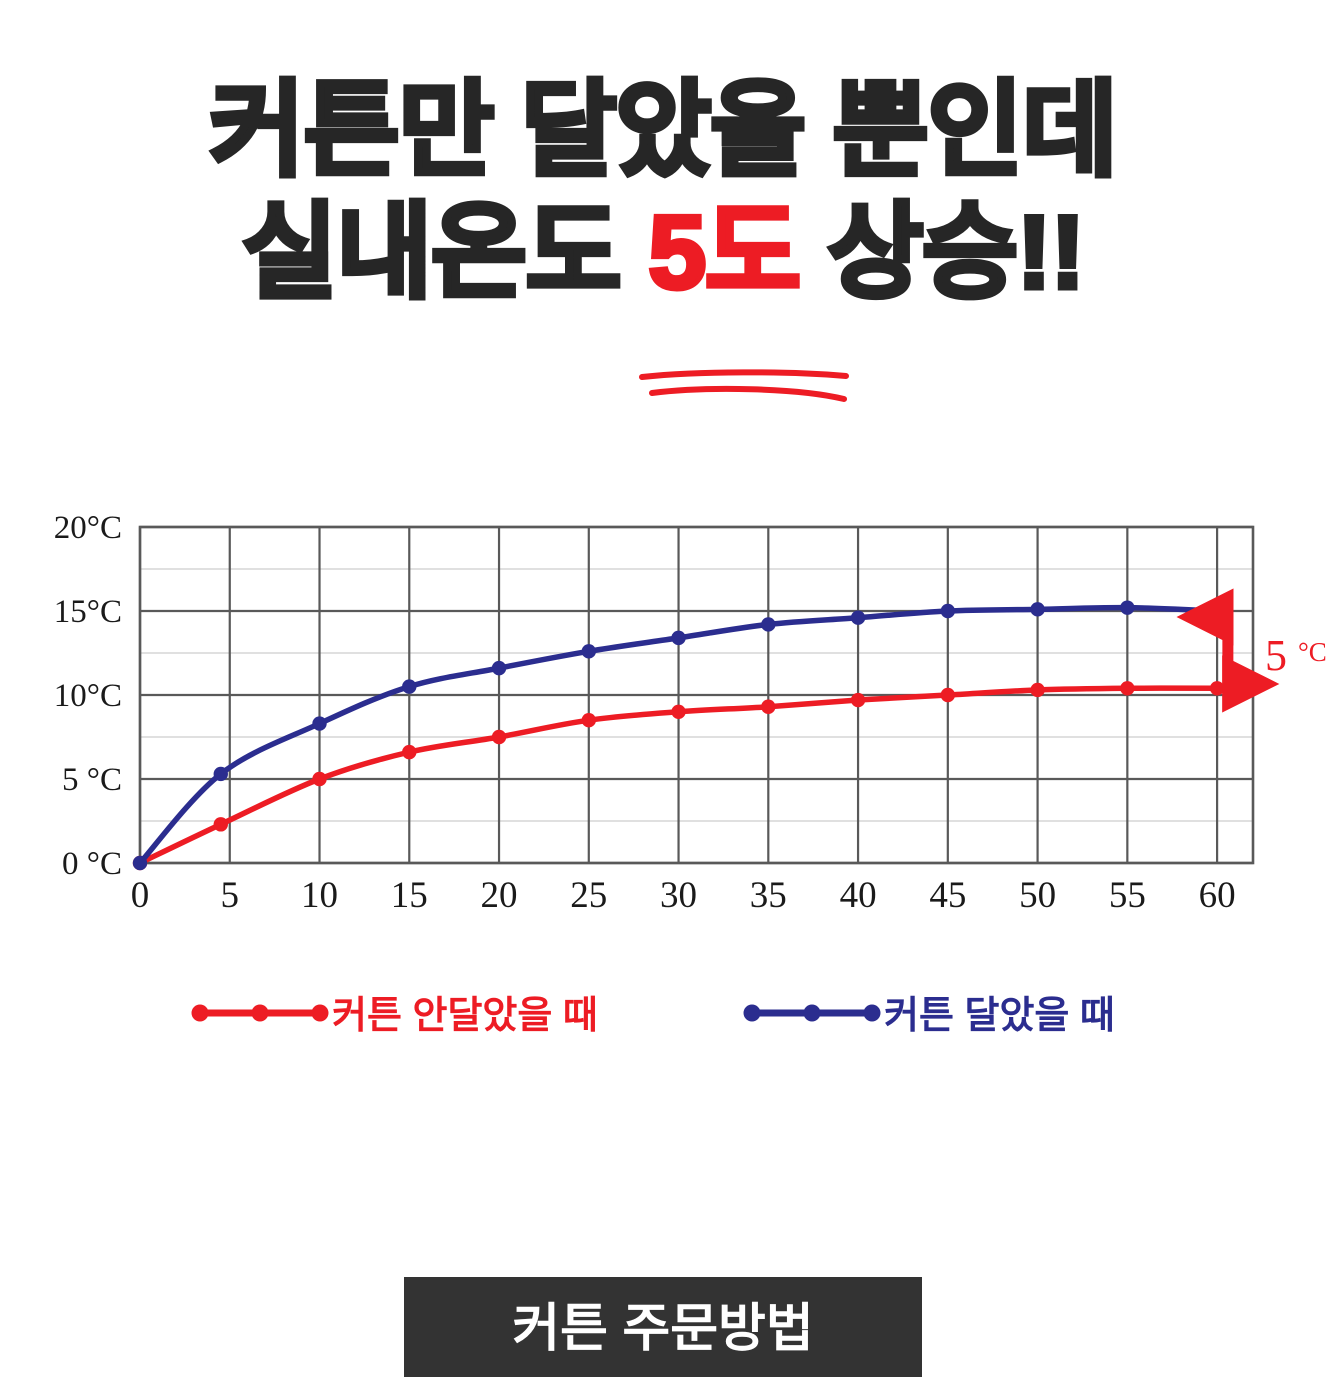 This screenshot has width=1326, height=1377. I want to click on x-tick-label: 40, so click(858, 895).